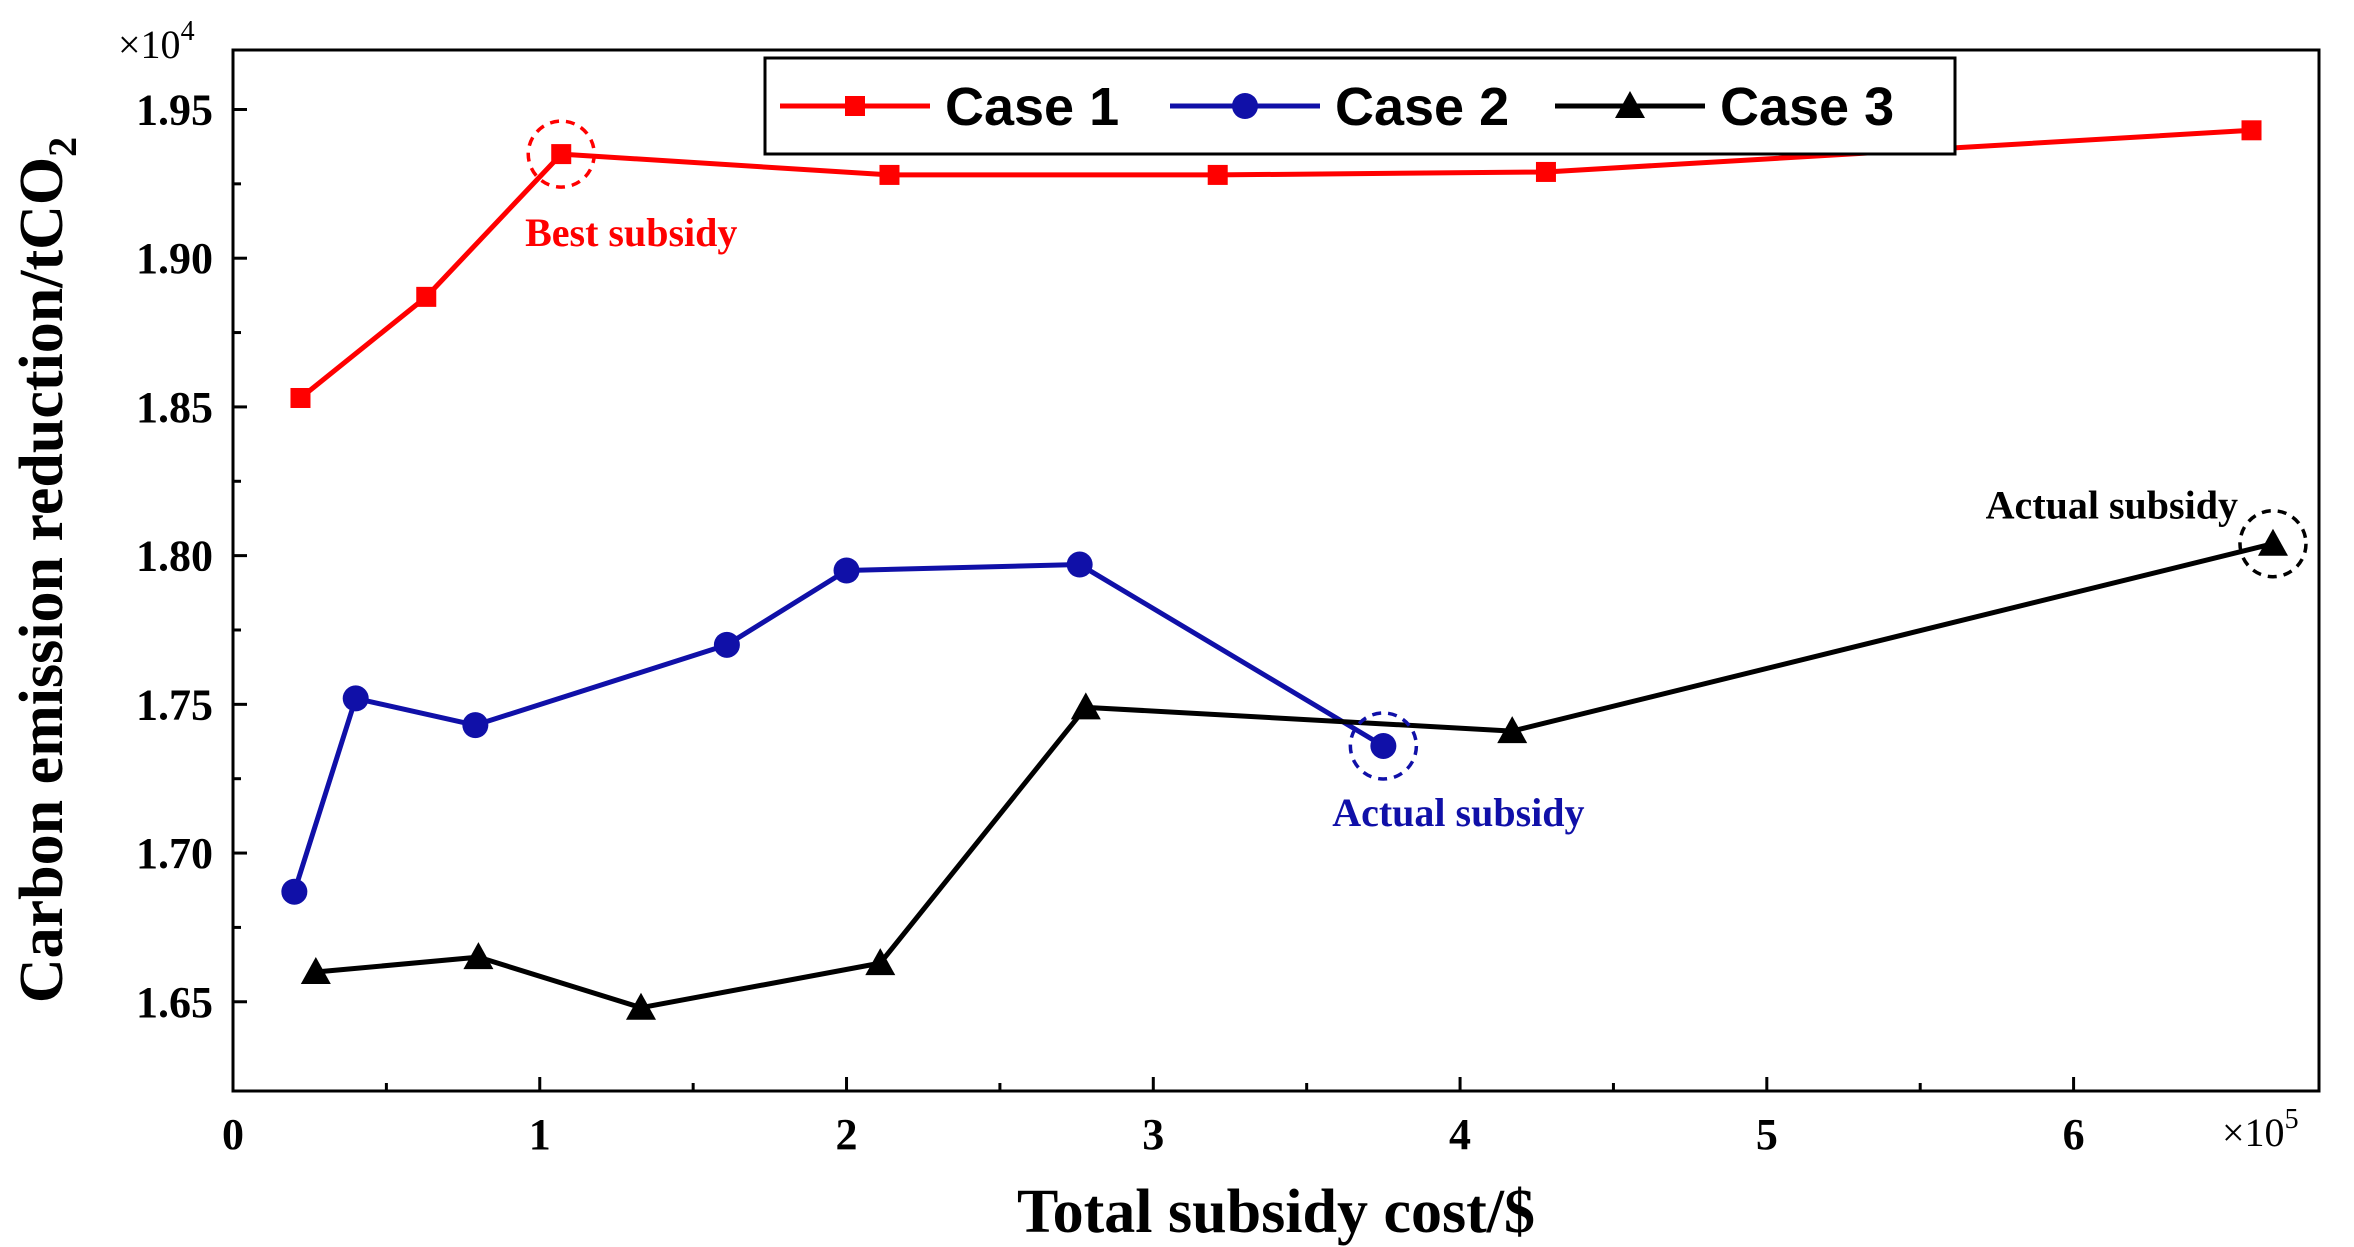  I want to click on legend: Case 1 Case 2 Case 3, so click(1360, 106).